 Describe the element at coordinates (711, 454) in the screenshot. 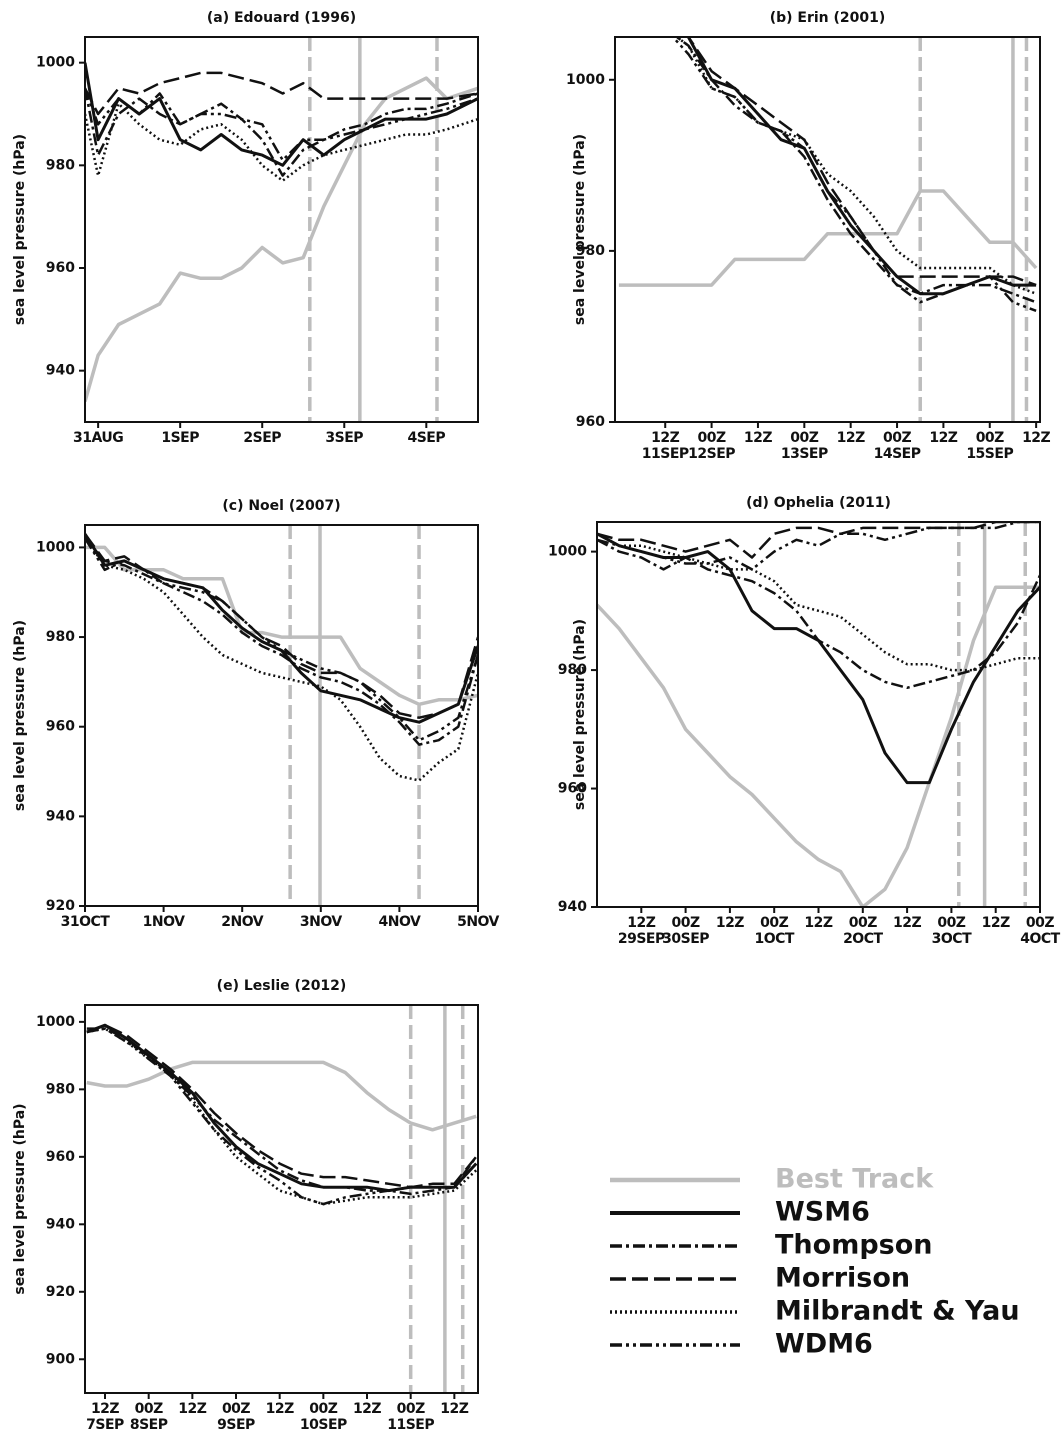

I see `x-date-label: 12SEP` at that location.